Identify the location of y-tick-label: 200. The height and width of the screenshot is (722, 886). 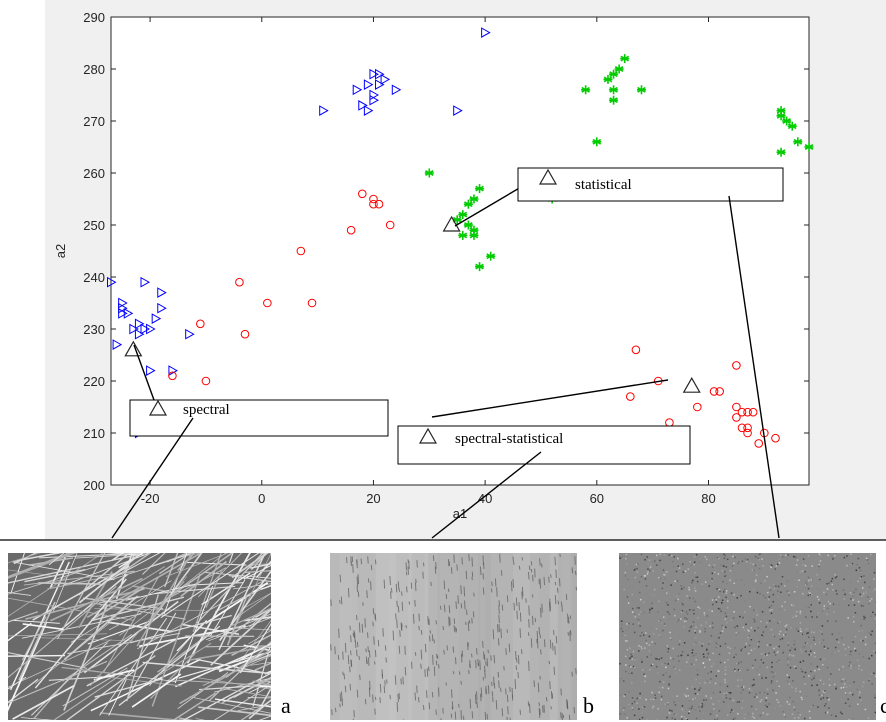
(94, 485).